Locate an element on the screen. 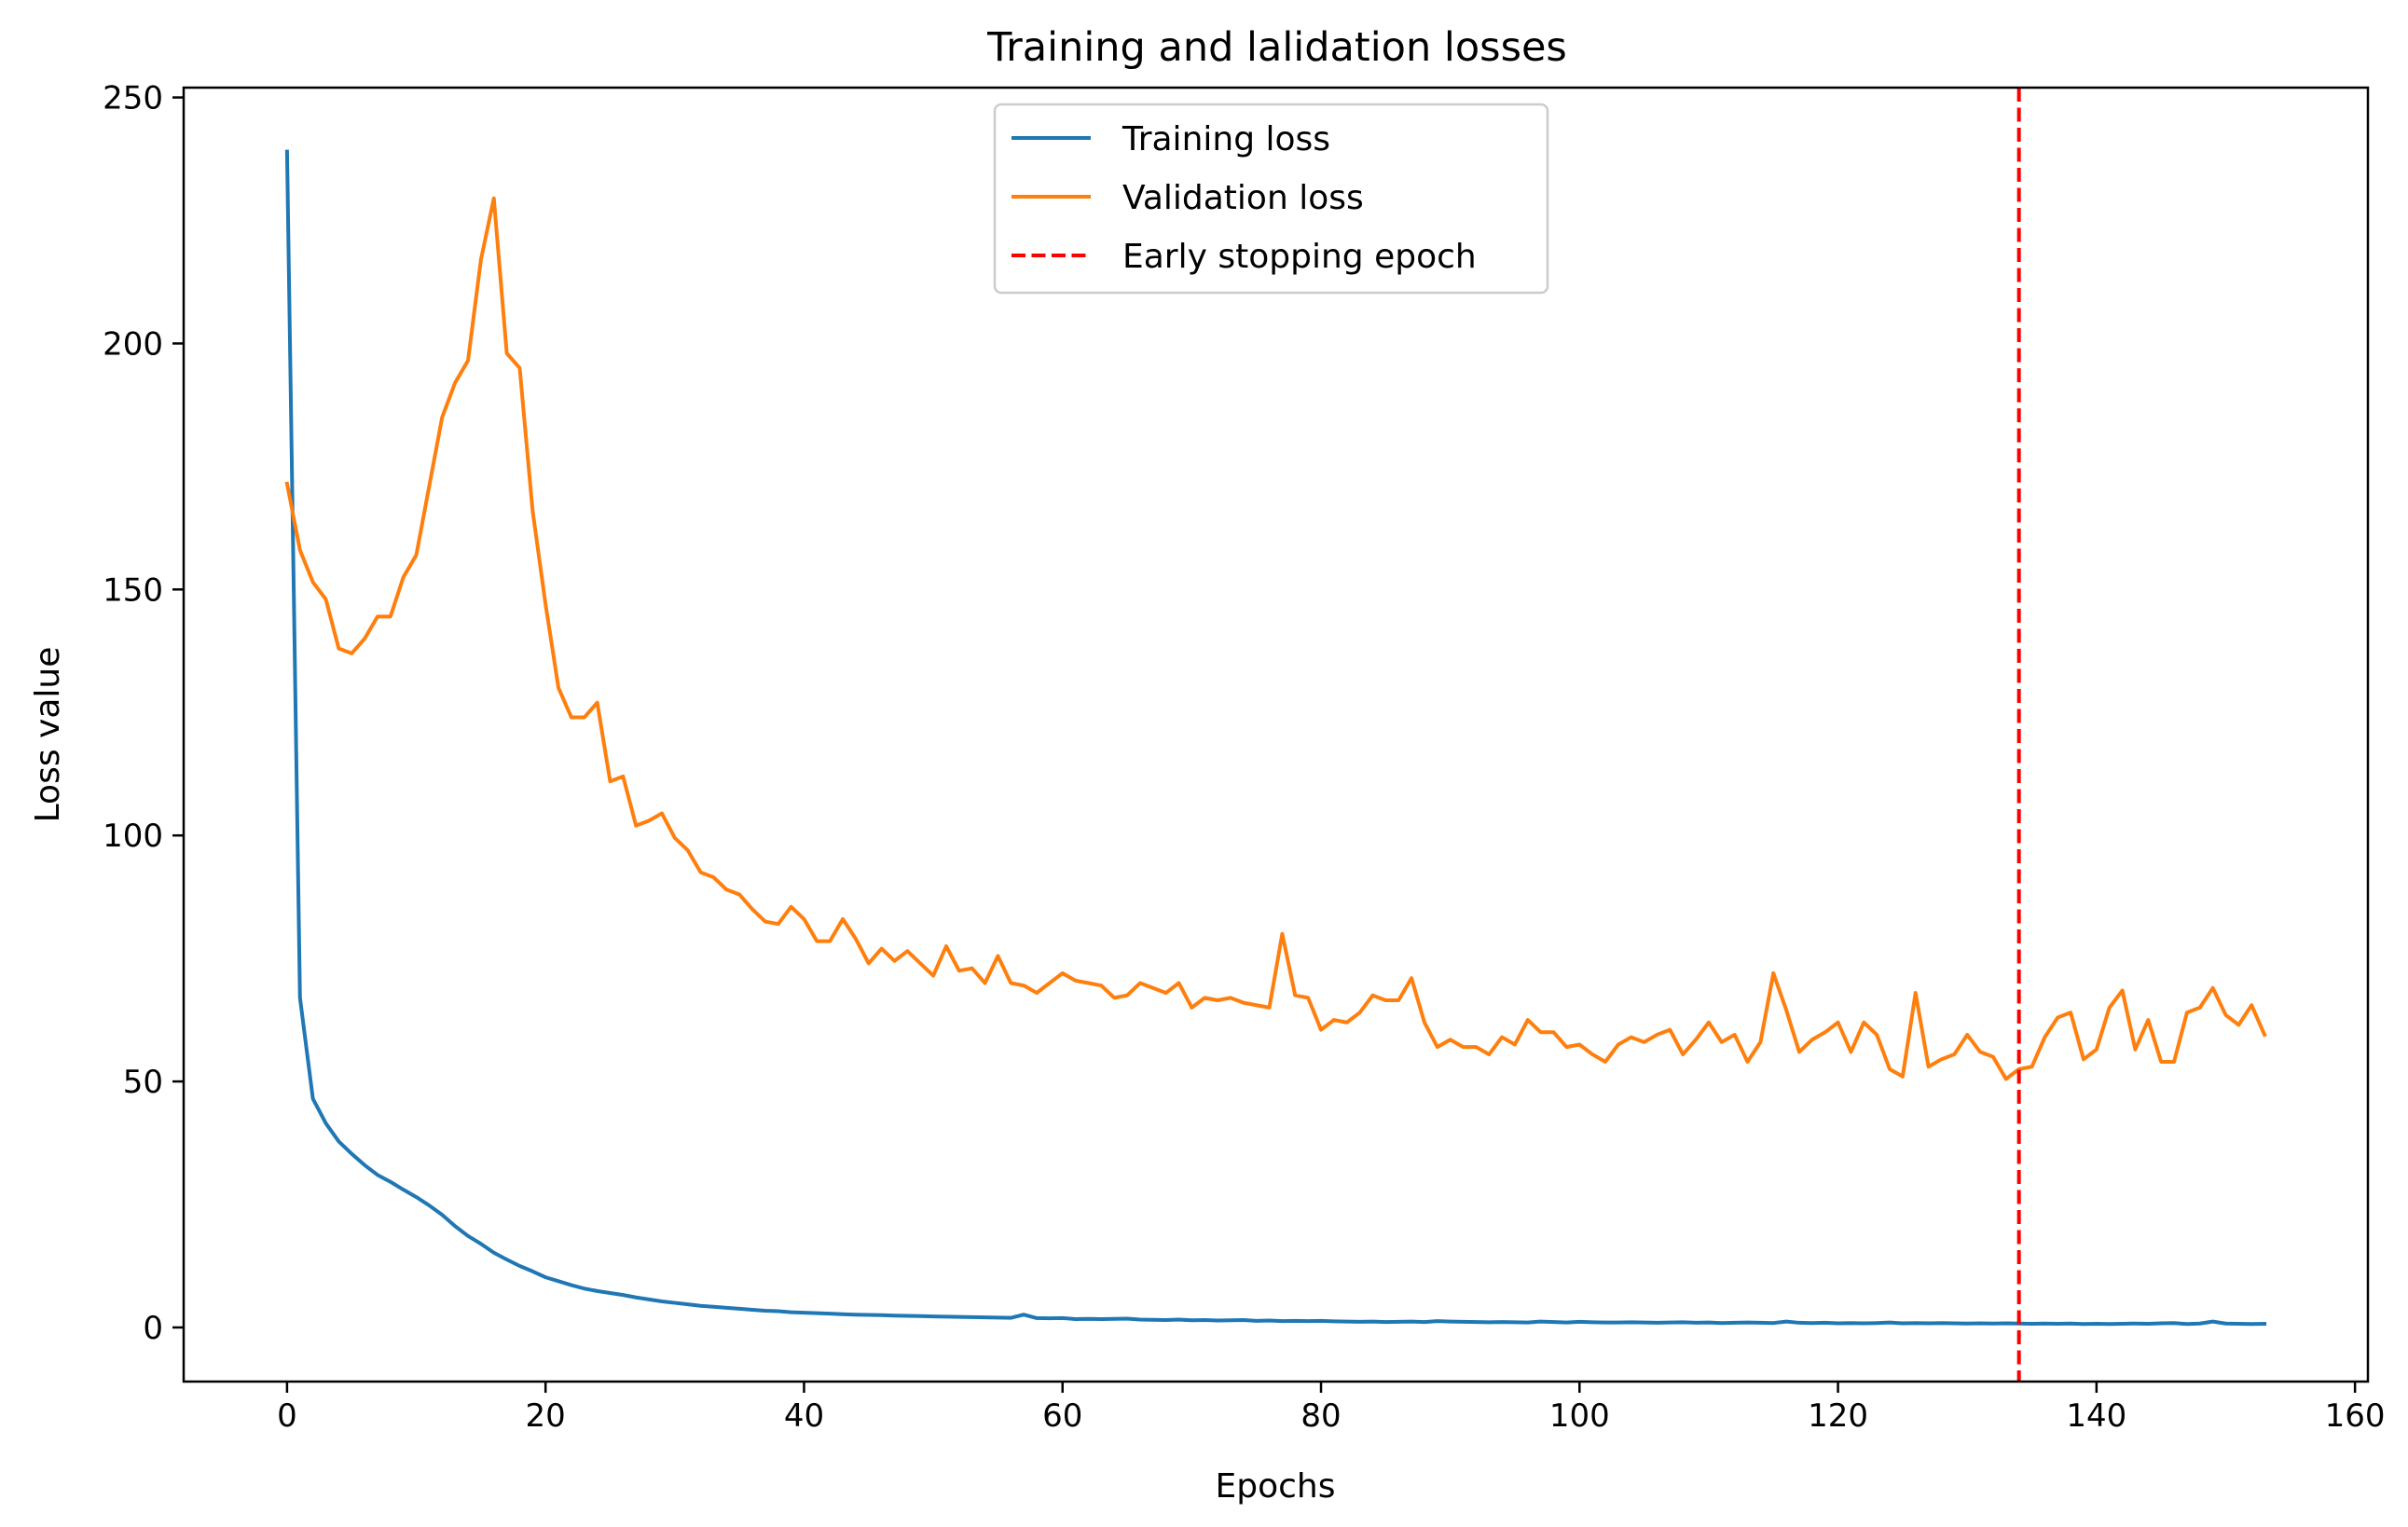  legend-label-training-loss: Training loss is located at coordinates (1225, 139).